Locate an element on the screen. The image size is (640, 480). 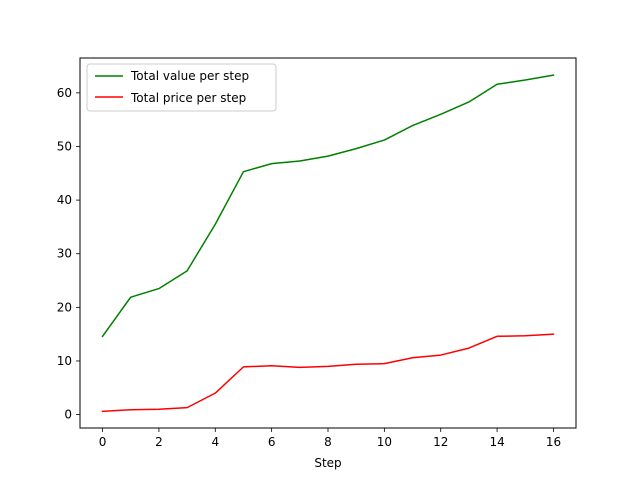
x-tick-label: 2 is located at coordinates (159, 442).